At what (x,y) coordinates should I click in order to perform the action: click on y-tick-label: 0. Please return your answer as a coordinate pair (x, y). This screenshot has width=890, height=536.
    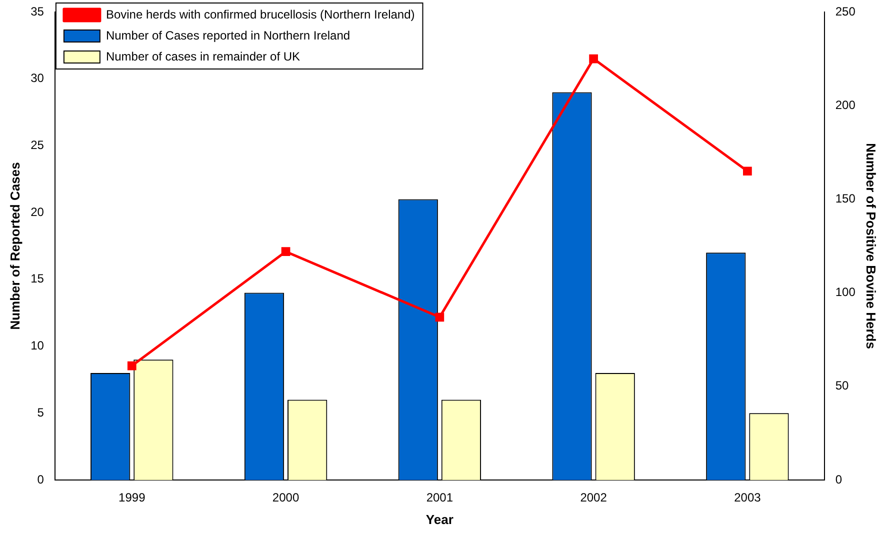
    Looking at the image, I should click on (40, 479).